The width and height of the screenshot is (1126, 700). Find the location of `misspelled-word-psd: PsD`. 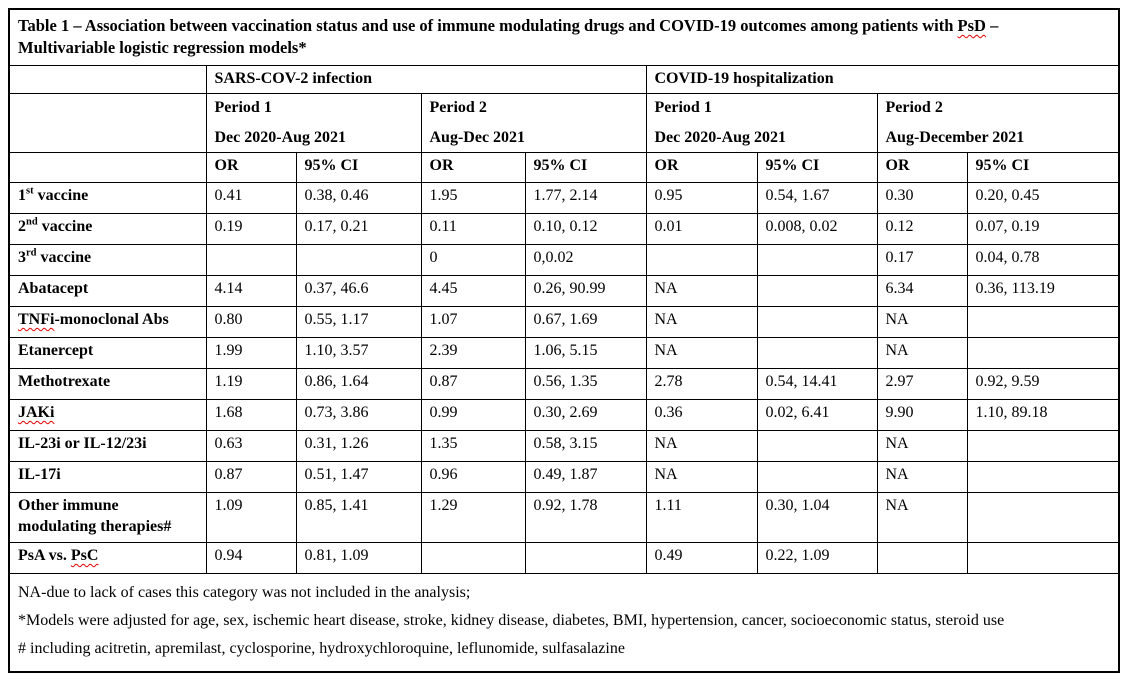

misspelled-word-psd: PsD is located at coordinates (971, 25).